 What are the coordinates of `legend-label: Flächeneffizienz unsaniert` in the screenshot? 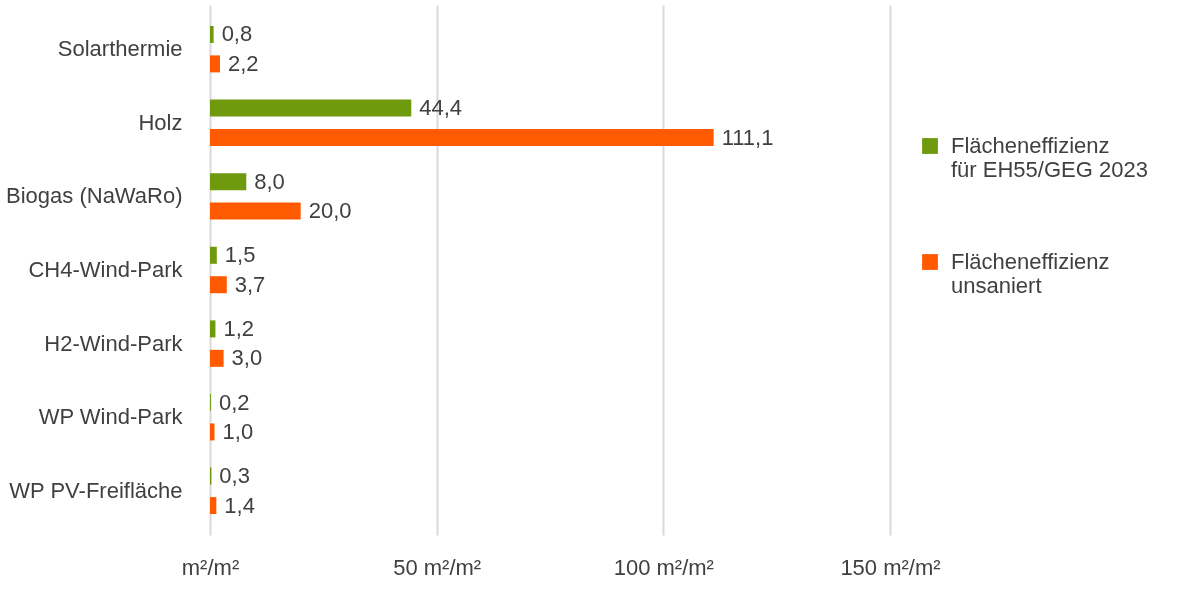 It's located at (1030, 273).